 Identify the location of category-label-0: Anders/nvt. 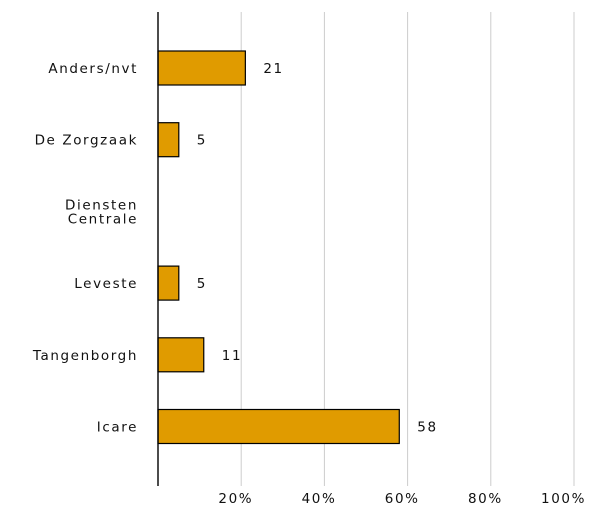
(93, 69).